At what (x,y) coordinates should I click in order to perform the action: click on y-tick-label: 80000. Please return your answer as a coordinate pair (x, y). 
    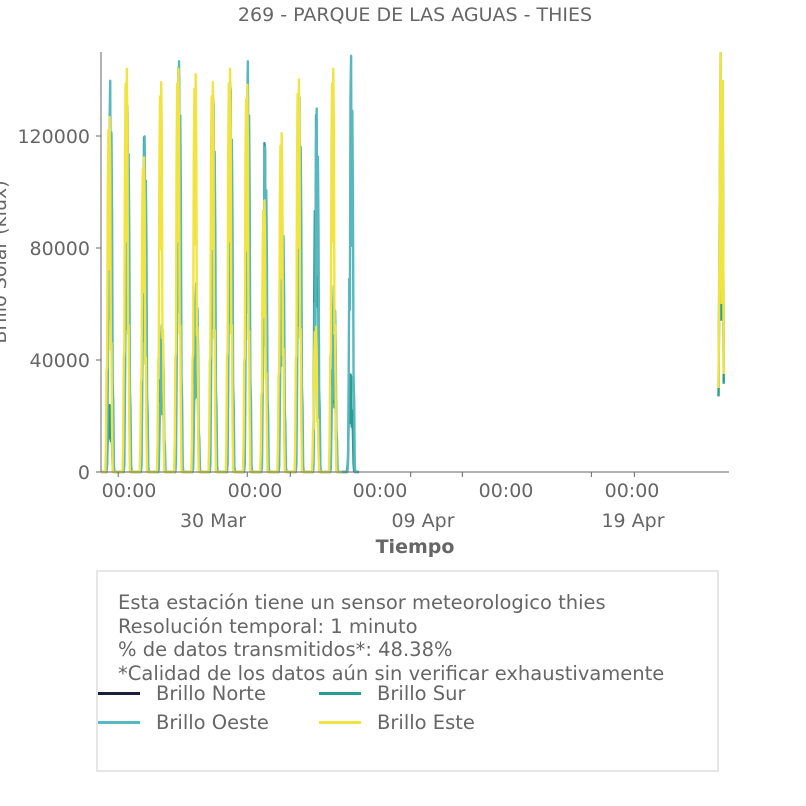
    Looking at the image, I should click on (60, 249).